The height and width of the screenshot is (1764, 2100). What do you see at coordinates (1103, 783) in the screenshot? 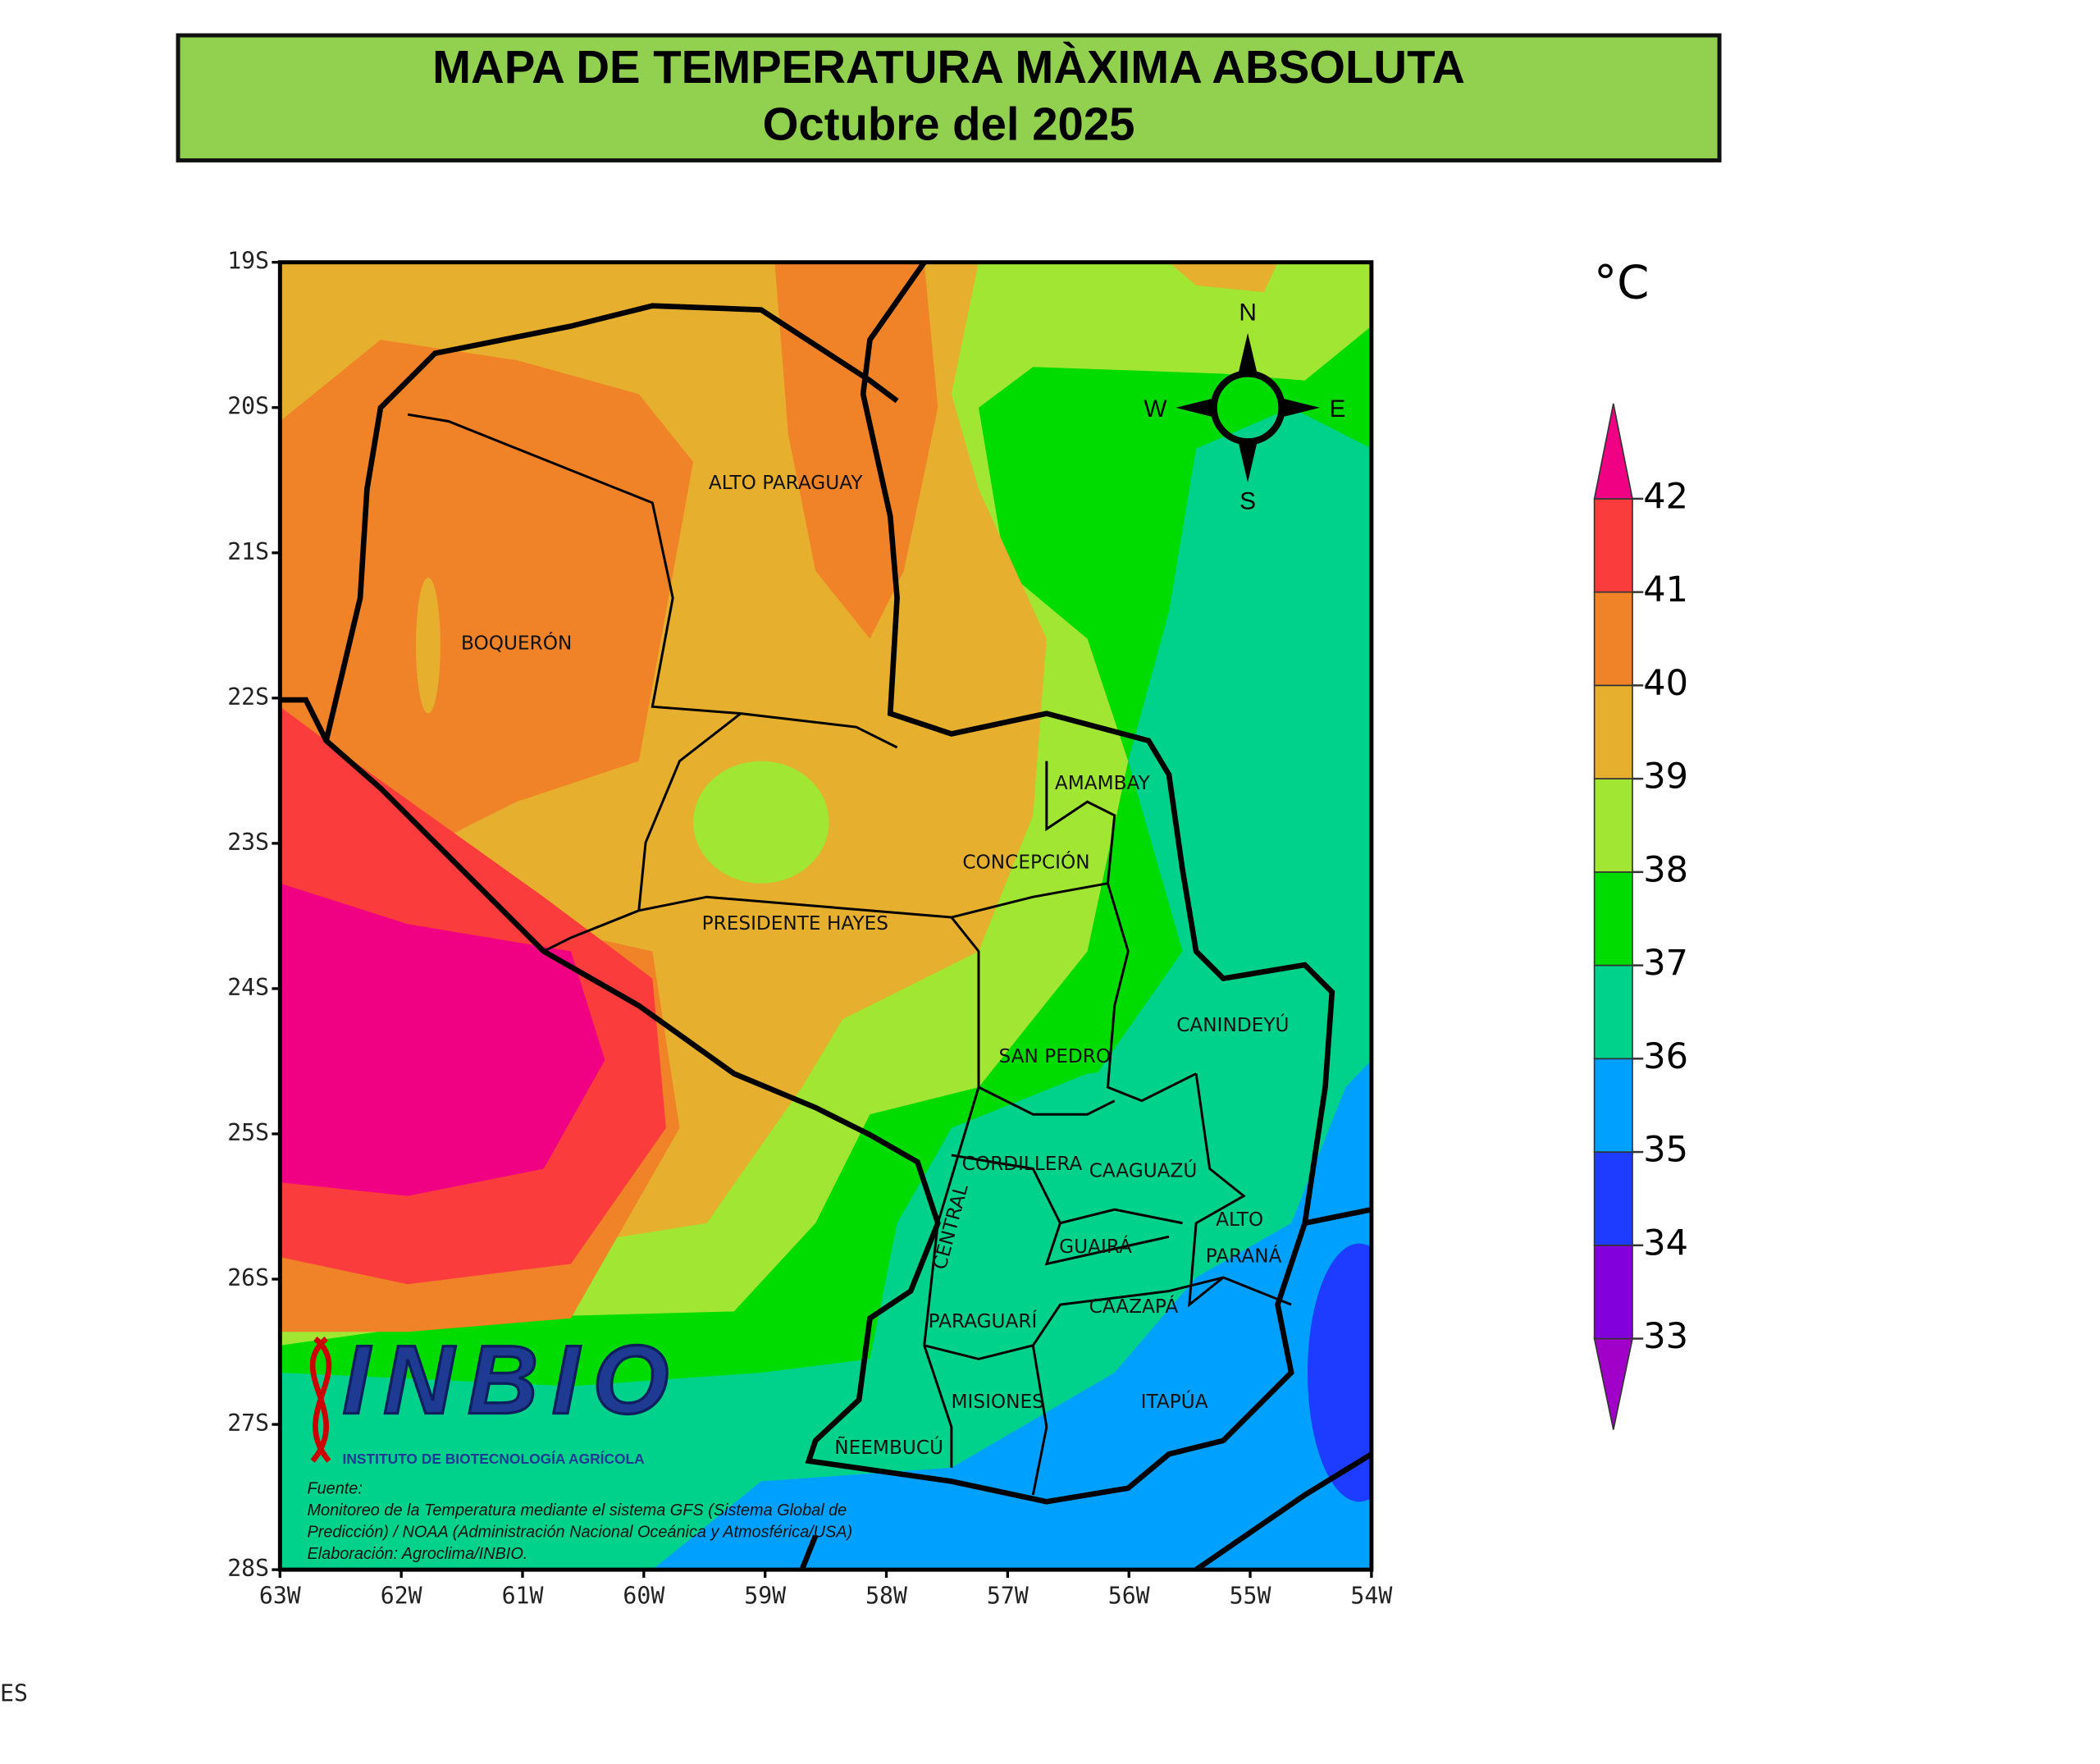
I see `region-label: AMAMBAY` at bounding box center [1103, 783].